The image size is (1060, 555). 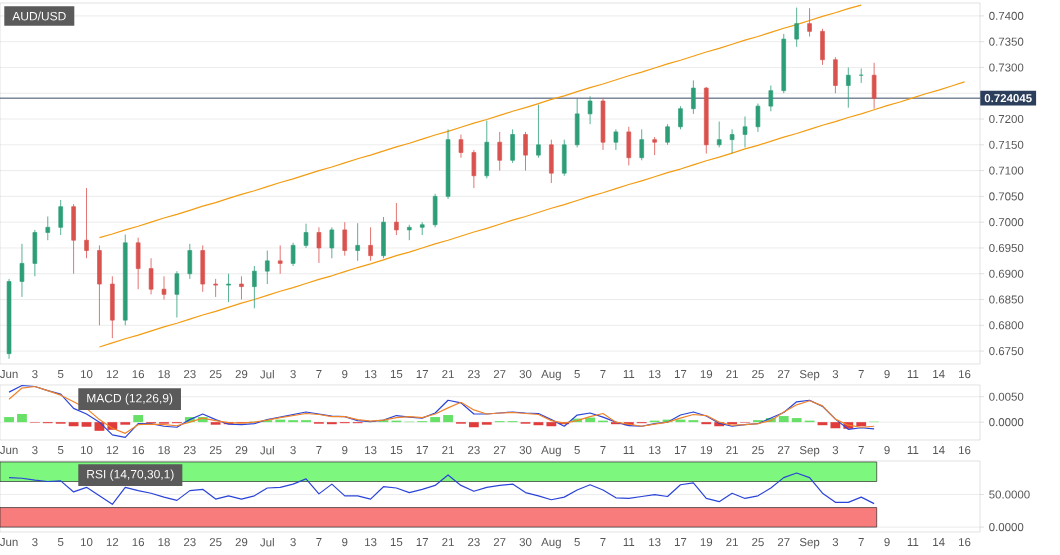 What do you see at coordinates (1009, 494) in the screenshot?
I see `y-tick-label: 50.0000` at bounding box center [1009, 494].